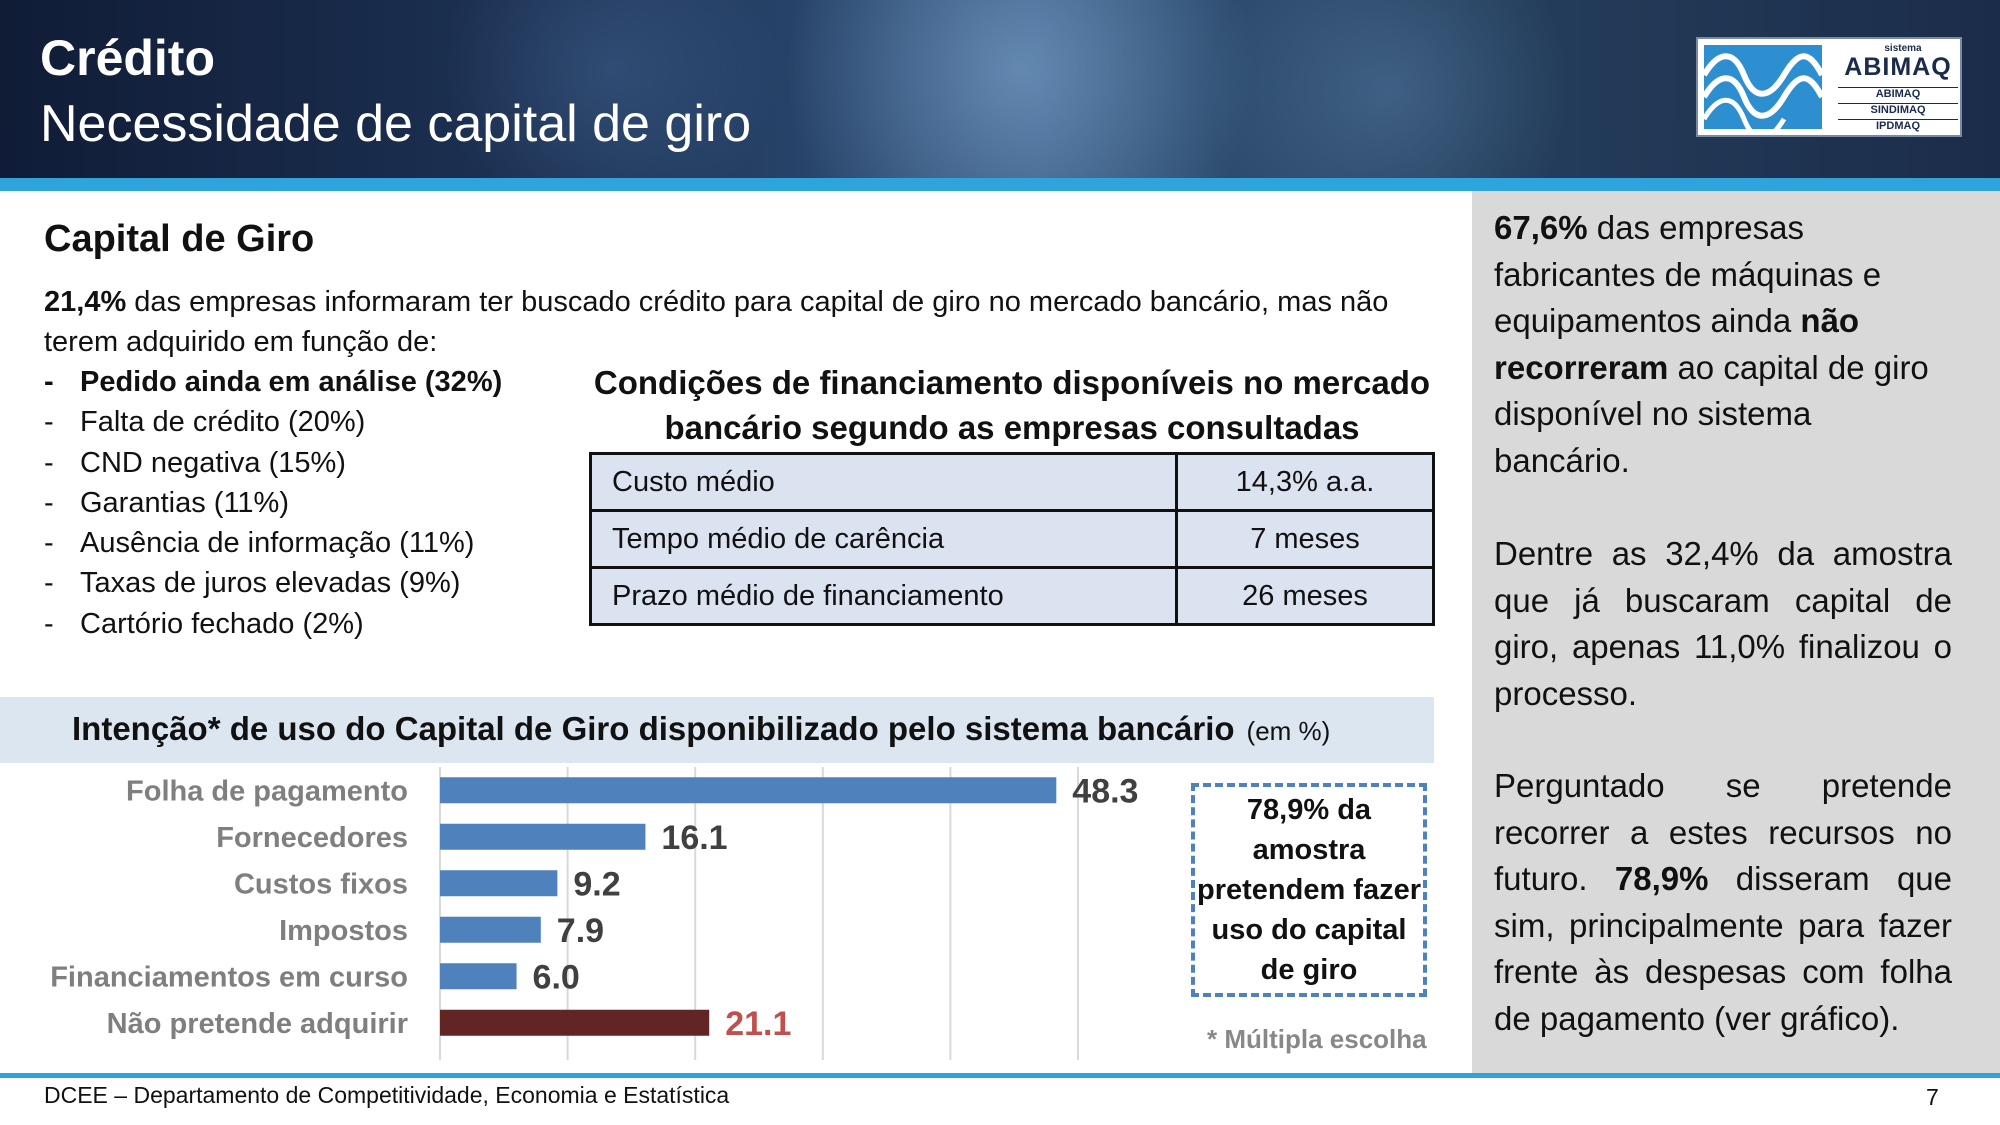 The image size is (2000, 1125). I want to click on data-label: 16.1, so click(694, 838).